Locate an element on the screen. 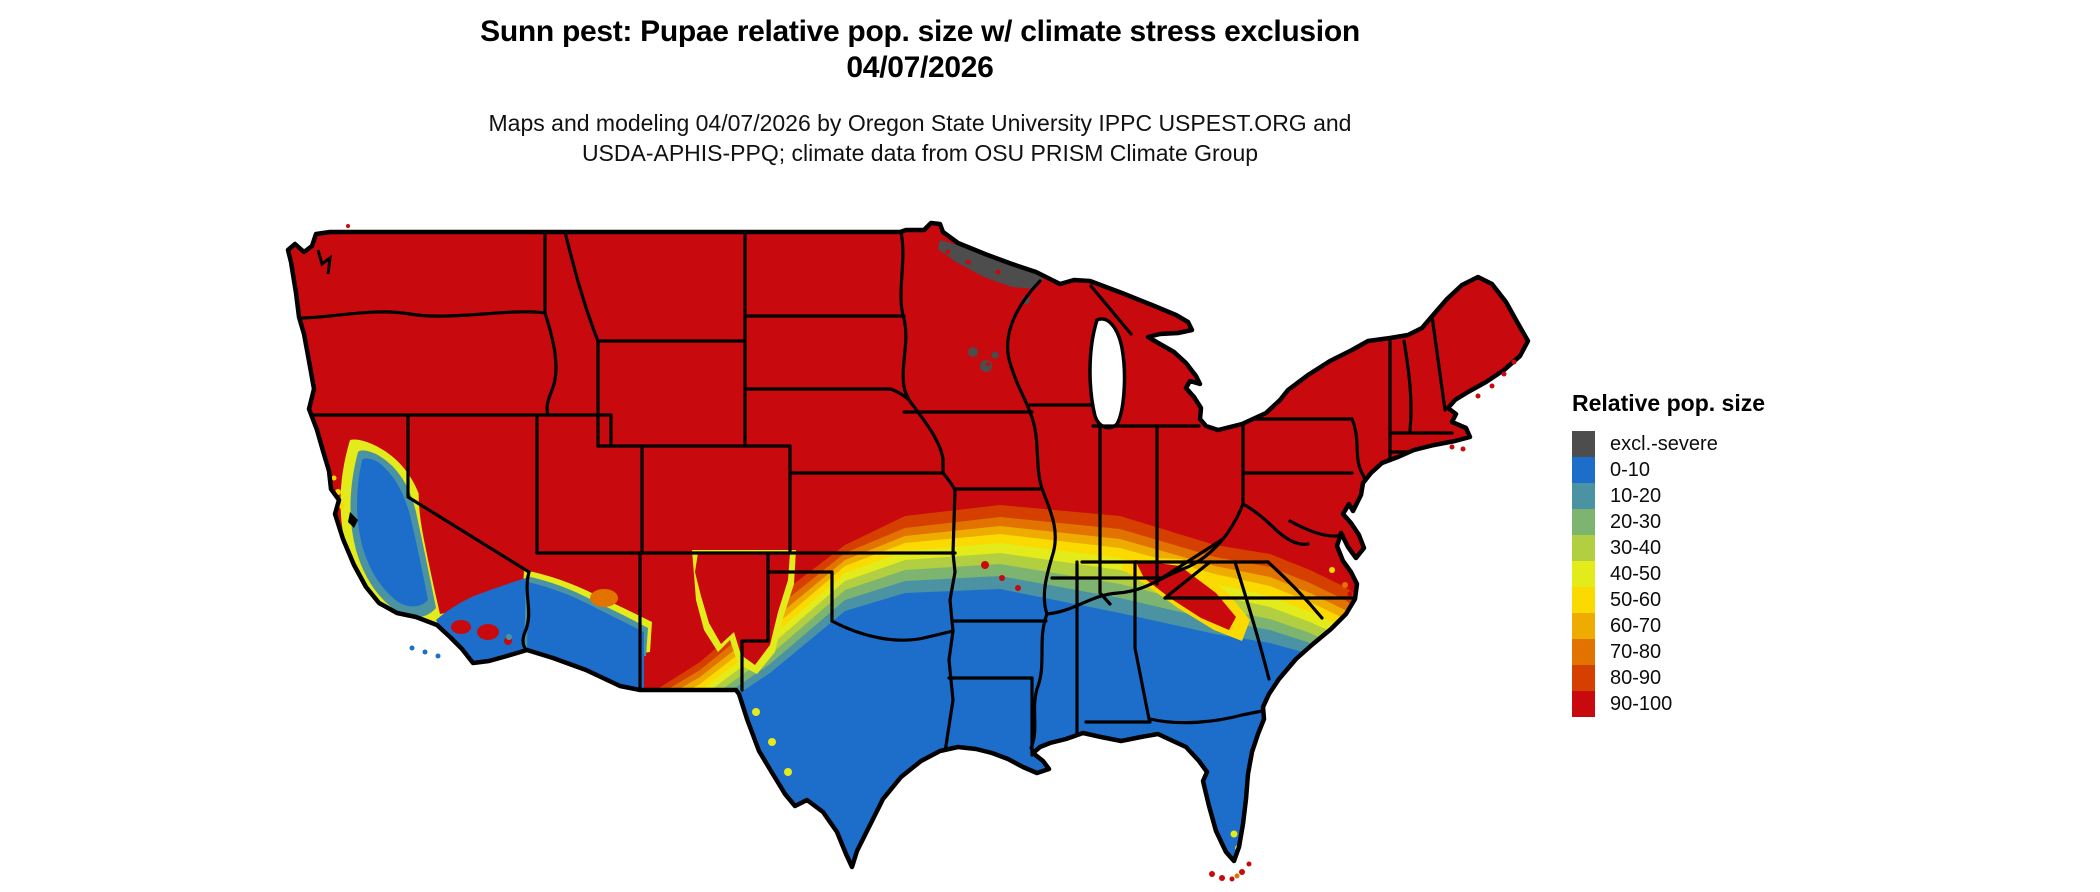  puget-sound-inlets is located at coordinates (324, 262).